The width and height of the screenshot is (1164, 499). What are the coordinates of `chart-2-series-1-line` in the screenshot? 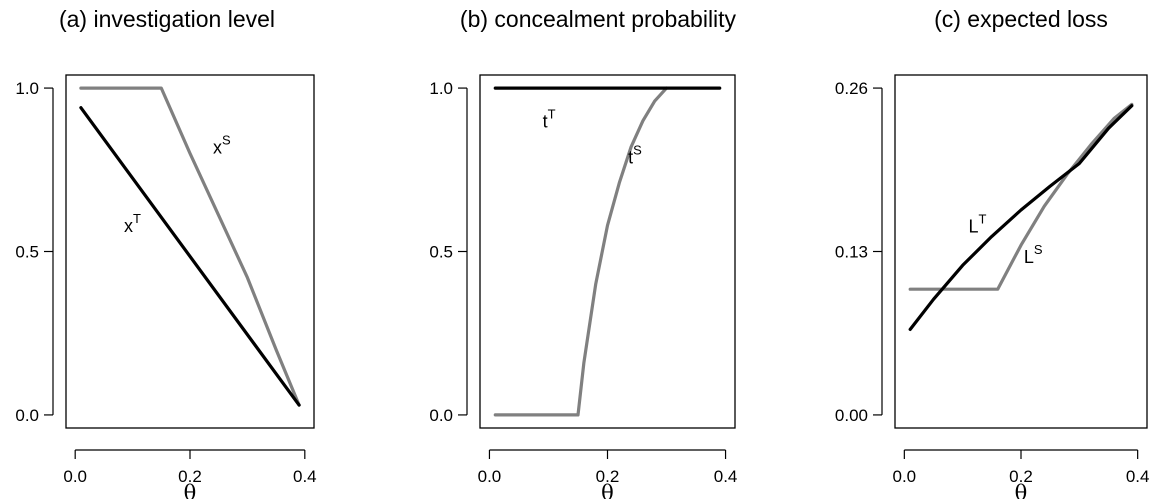 It's located at (1021, 217).